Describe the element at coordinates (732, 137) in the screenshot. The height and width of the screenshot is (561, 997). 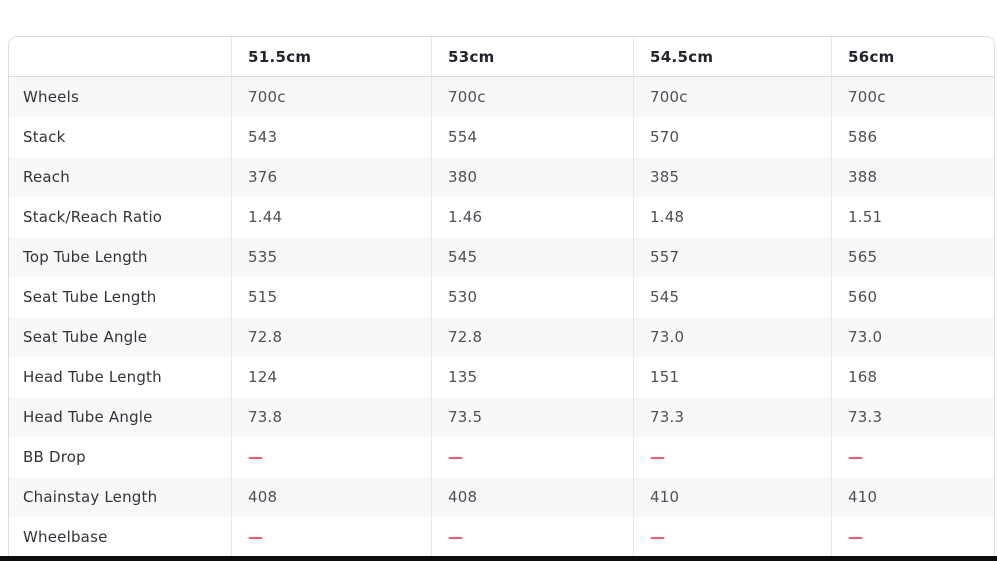
I see `row-value: 570` at that location.